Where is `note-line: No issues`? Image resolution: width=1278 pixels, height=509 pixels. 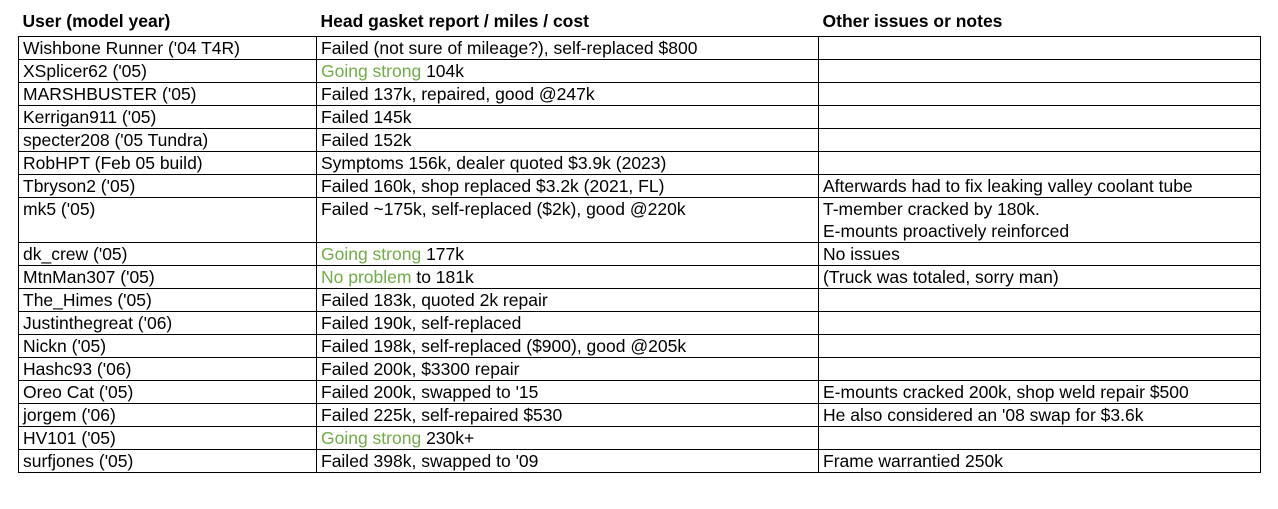 note-line: No issues is located at coordinates (861, 254).